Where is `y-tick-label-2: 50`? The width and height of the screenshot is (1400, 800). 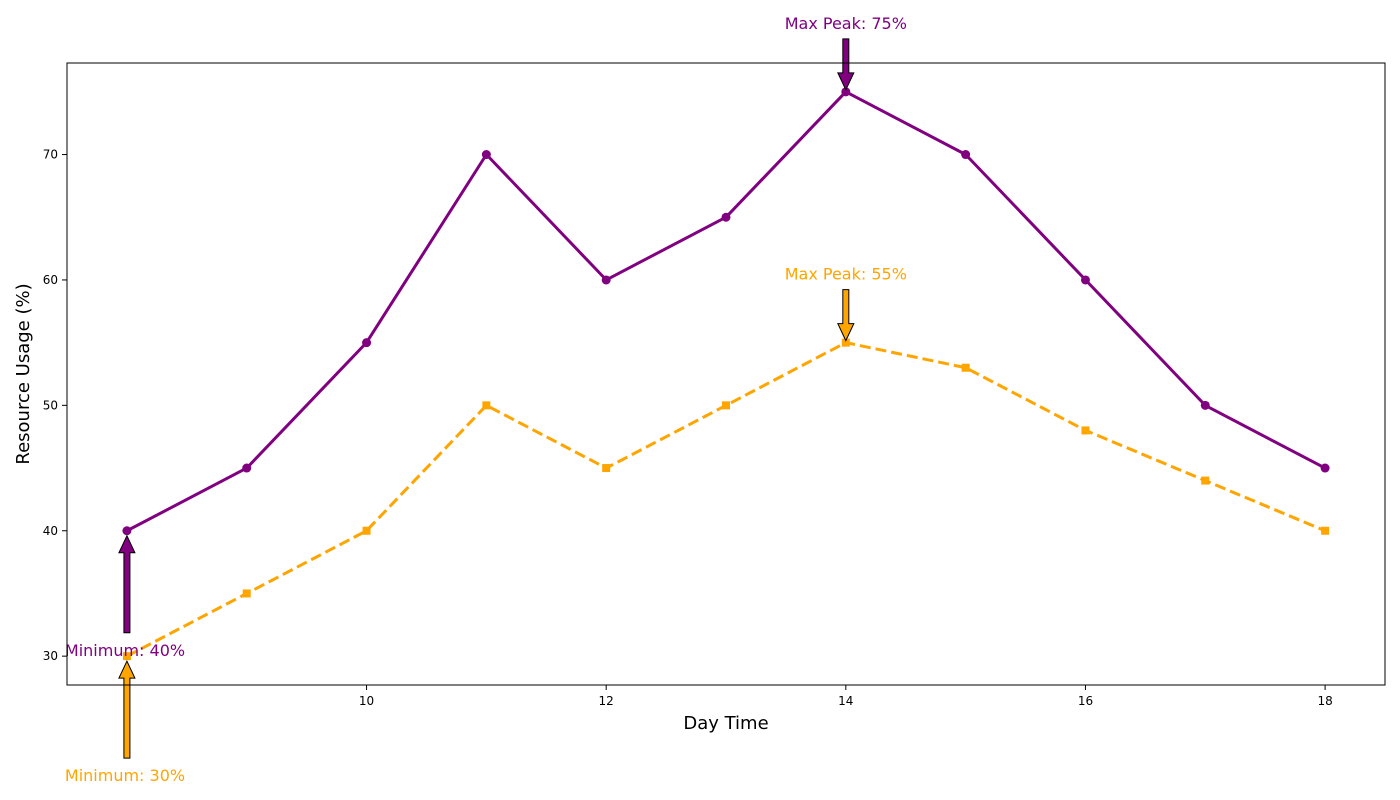 y-tick-label-2: 50 is located at coordinates (50, 405).